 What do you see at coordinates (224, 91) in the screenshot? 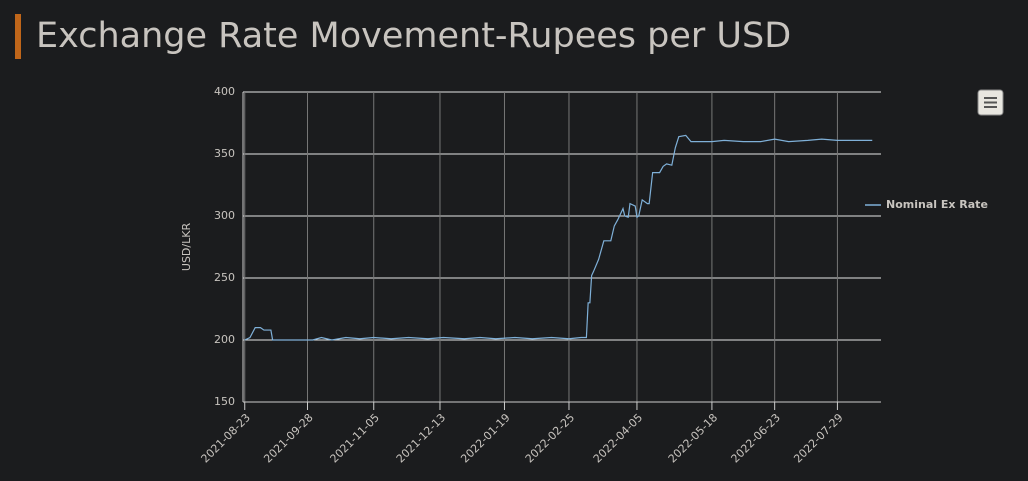
I see `y-tick-label: 400` at bounding box center [224, 91].